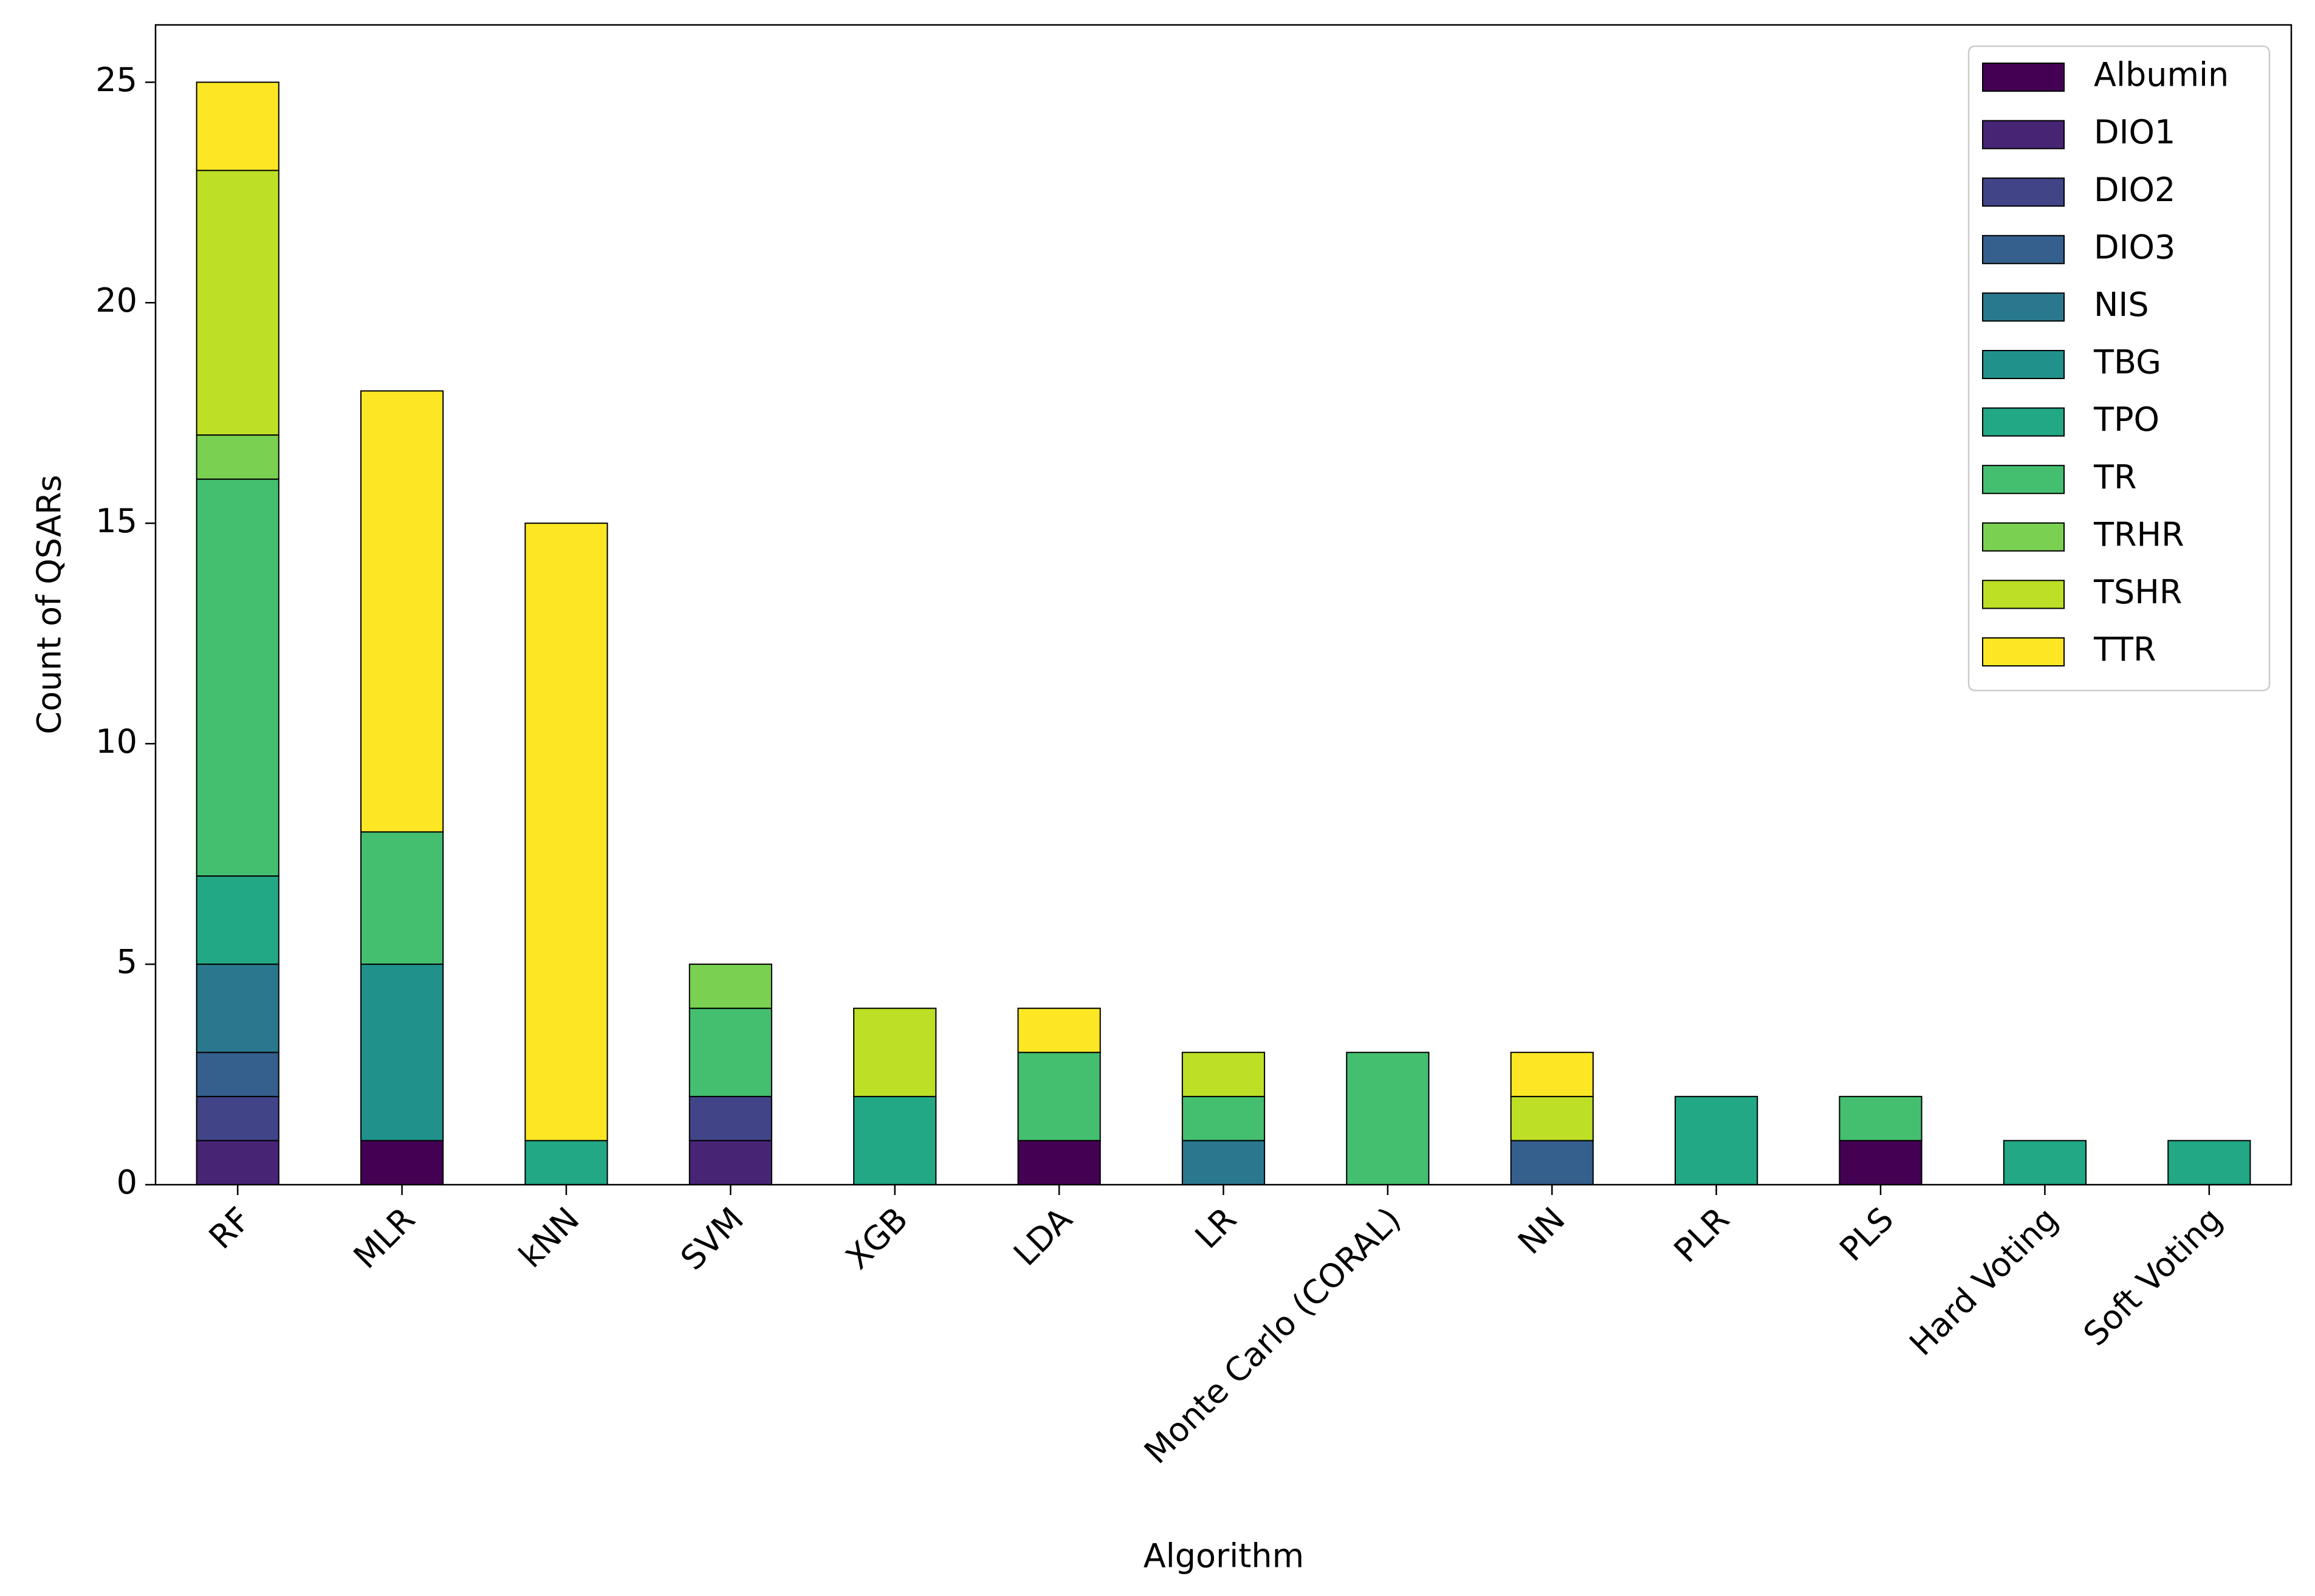  What do you see at coordinates (1216, 1228) in the screenshot?
I see `x-tick-label: LR` at bounding box center [1216, 1228].